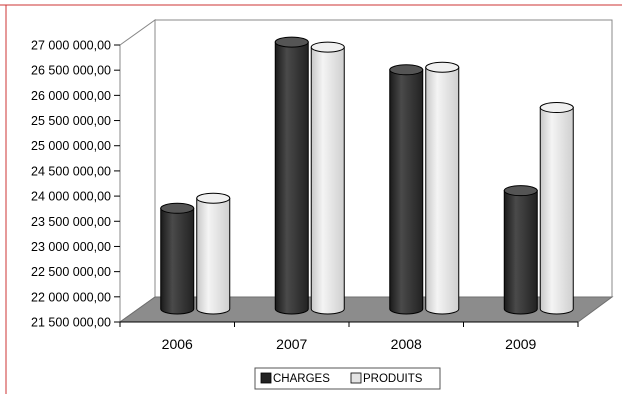 This screenshot has width=622, height=399. Describe the element at coordinates (71, 71) in the screenshot. I see `y-tick-label: 26 500 000,00` at that location.